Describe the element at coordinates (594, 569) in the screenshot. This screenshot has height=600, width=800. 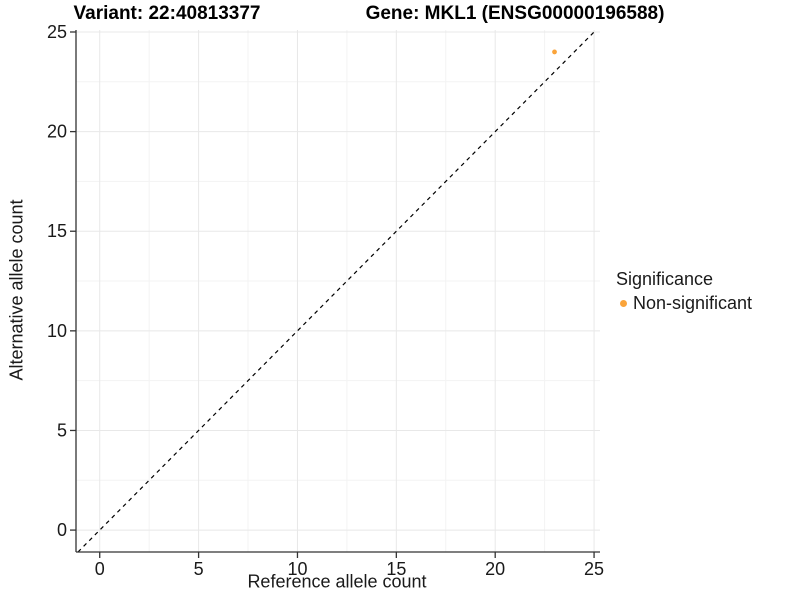
I see `x-tick-label: 25` at that location.